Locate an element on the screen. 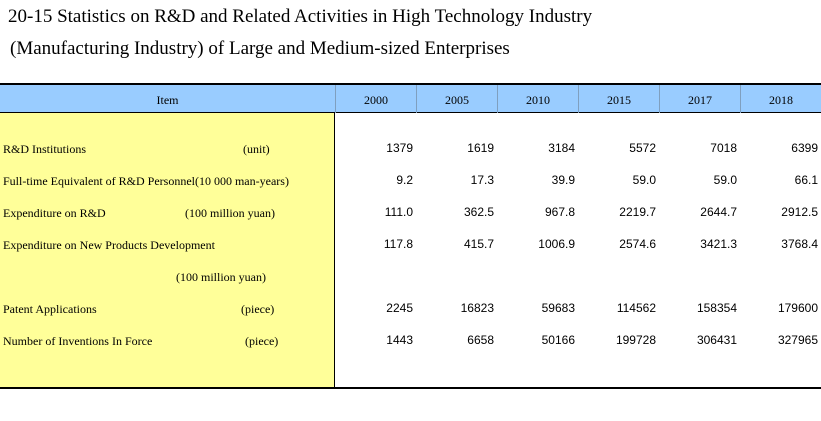 The height and width of the screenshot is (421, 821). cell-rd-institutions-2018: 6399 is located at coordinates (804, 148).